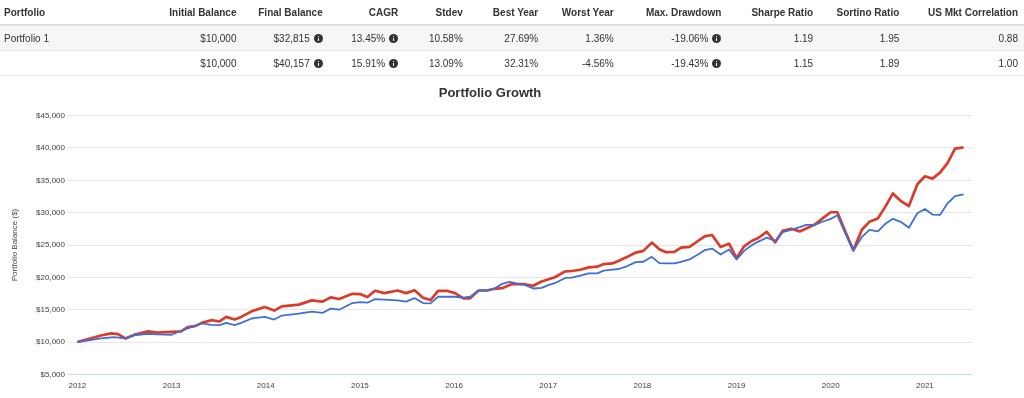 Image resolution: width=1024 pixels, height=398 pixels. What do you see at coordinates (506, 12) in the screenshot?
I see `category-label: Best Year` at bounding box center [506, 12].